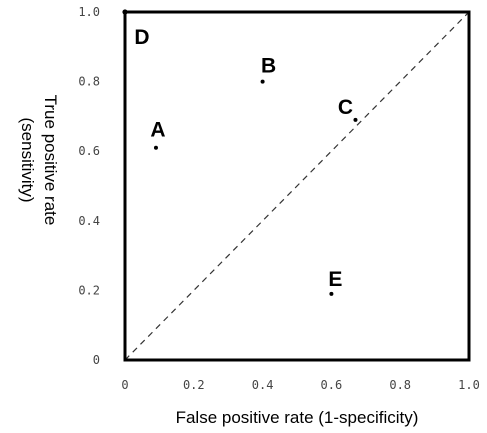  I want to click on y-tick-label: 0.2, so click(89, 290).